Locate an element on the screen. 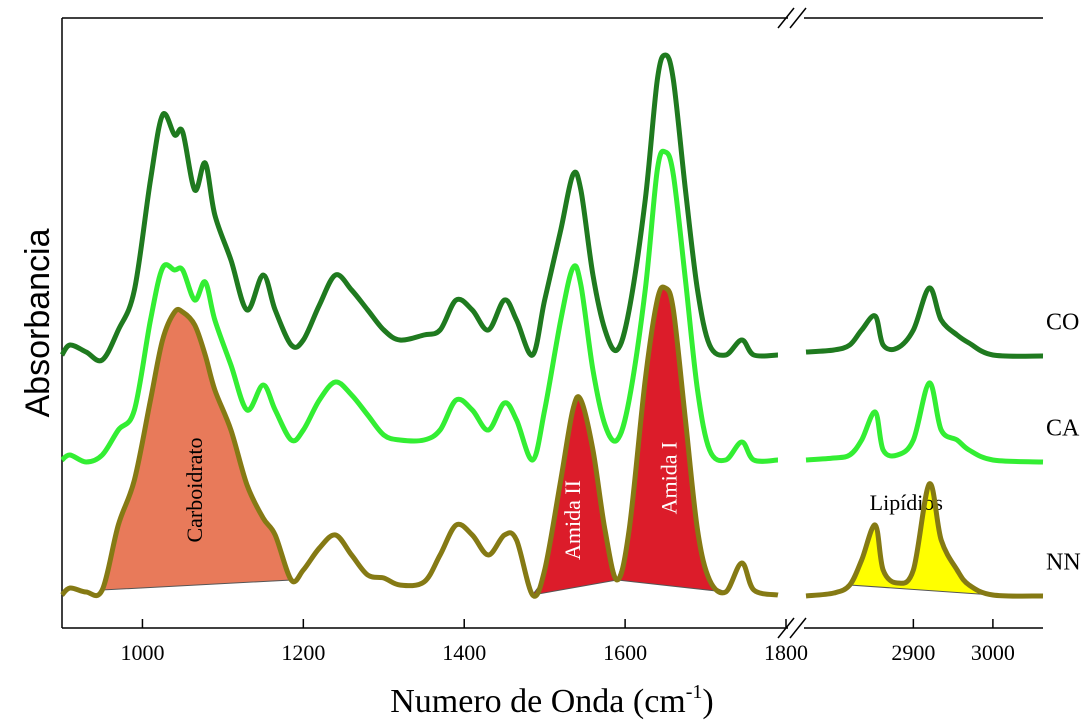  series-label: CA is located at coordinates (1063, 429).